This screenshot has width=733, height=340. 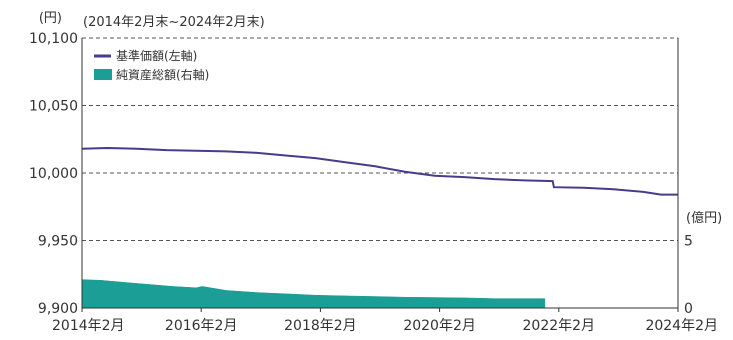 What do you see at coordinates (559, 326) in the screenshot?
I see `x-axis-tick-label: 2022年2月` at bounding box center [559, 326].